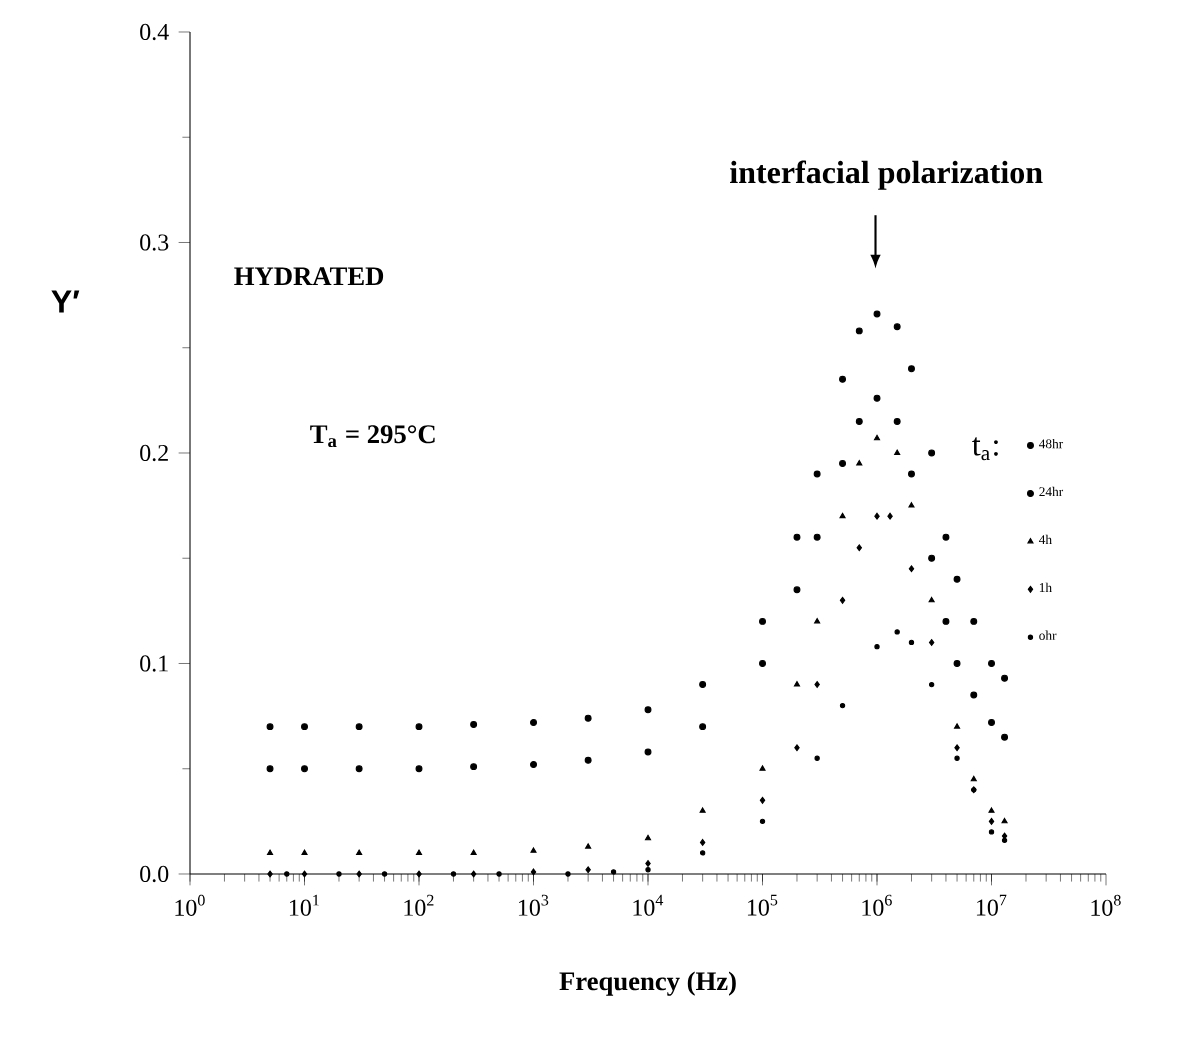  Describe the element at coordinates (877, 905) in the screenshot. I see `x-tick-label: 10$^{6}$` at that location.